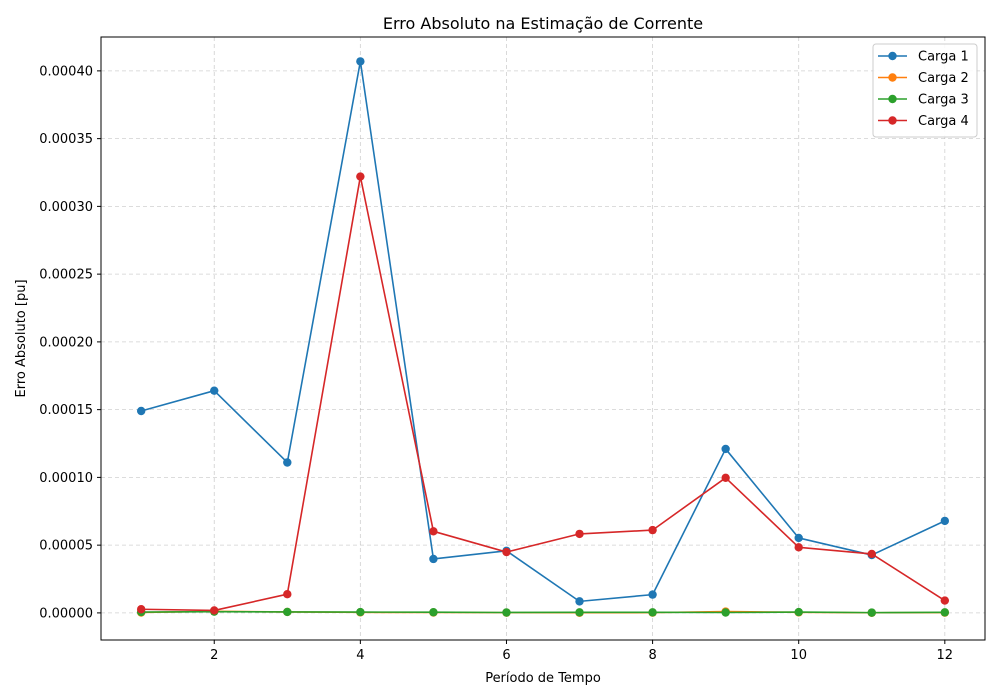 The width and height of the screenshot is (1000, 700). Describe the element at coordinates (21, 338) in the screenshot. I see `y-axis-title: Erro Absoluto [pu]` at that location.